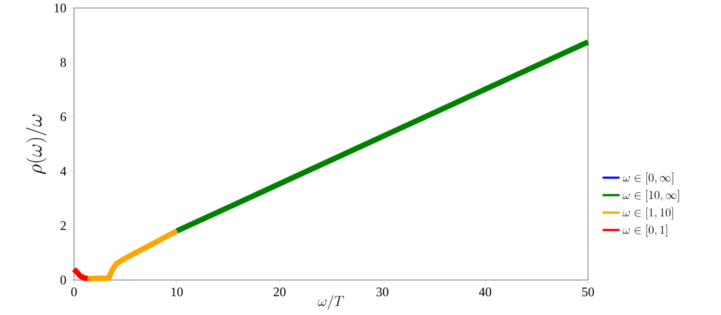 The image size is (721, 315). I want to click on y-tick-label: 10, so click(60, 8).